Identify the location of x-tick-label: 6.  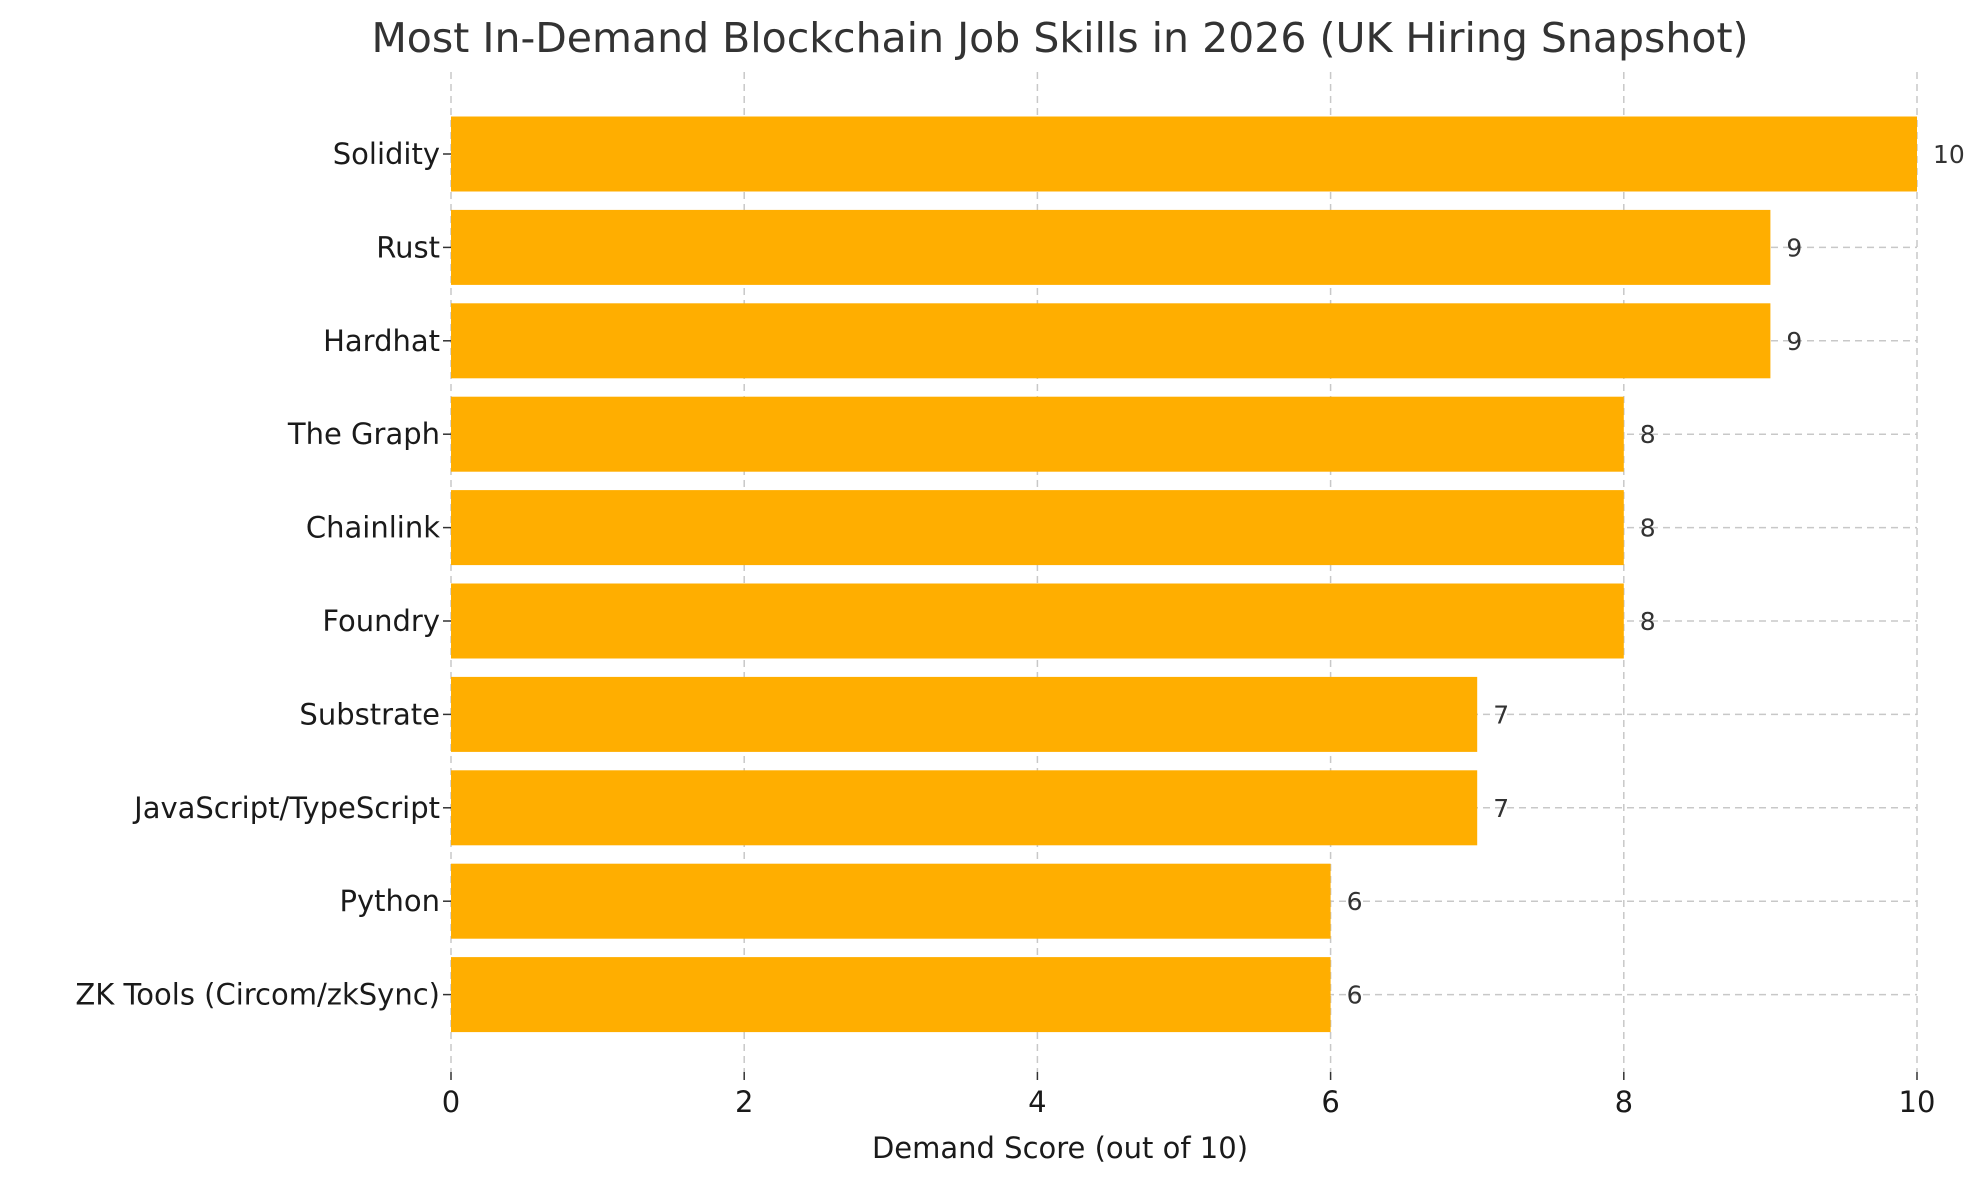
(1330, 1102).